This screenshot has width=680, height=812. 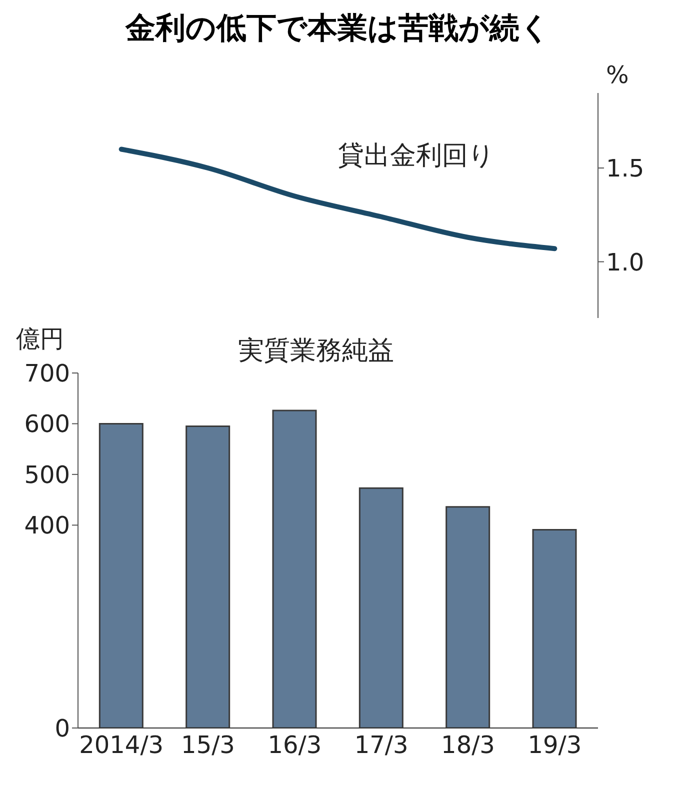 I want to click on y-tick-label: 700, so click(x=47, y=374).